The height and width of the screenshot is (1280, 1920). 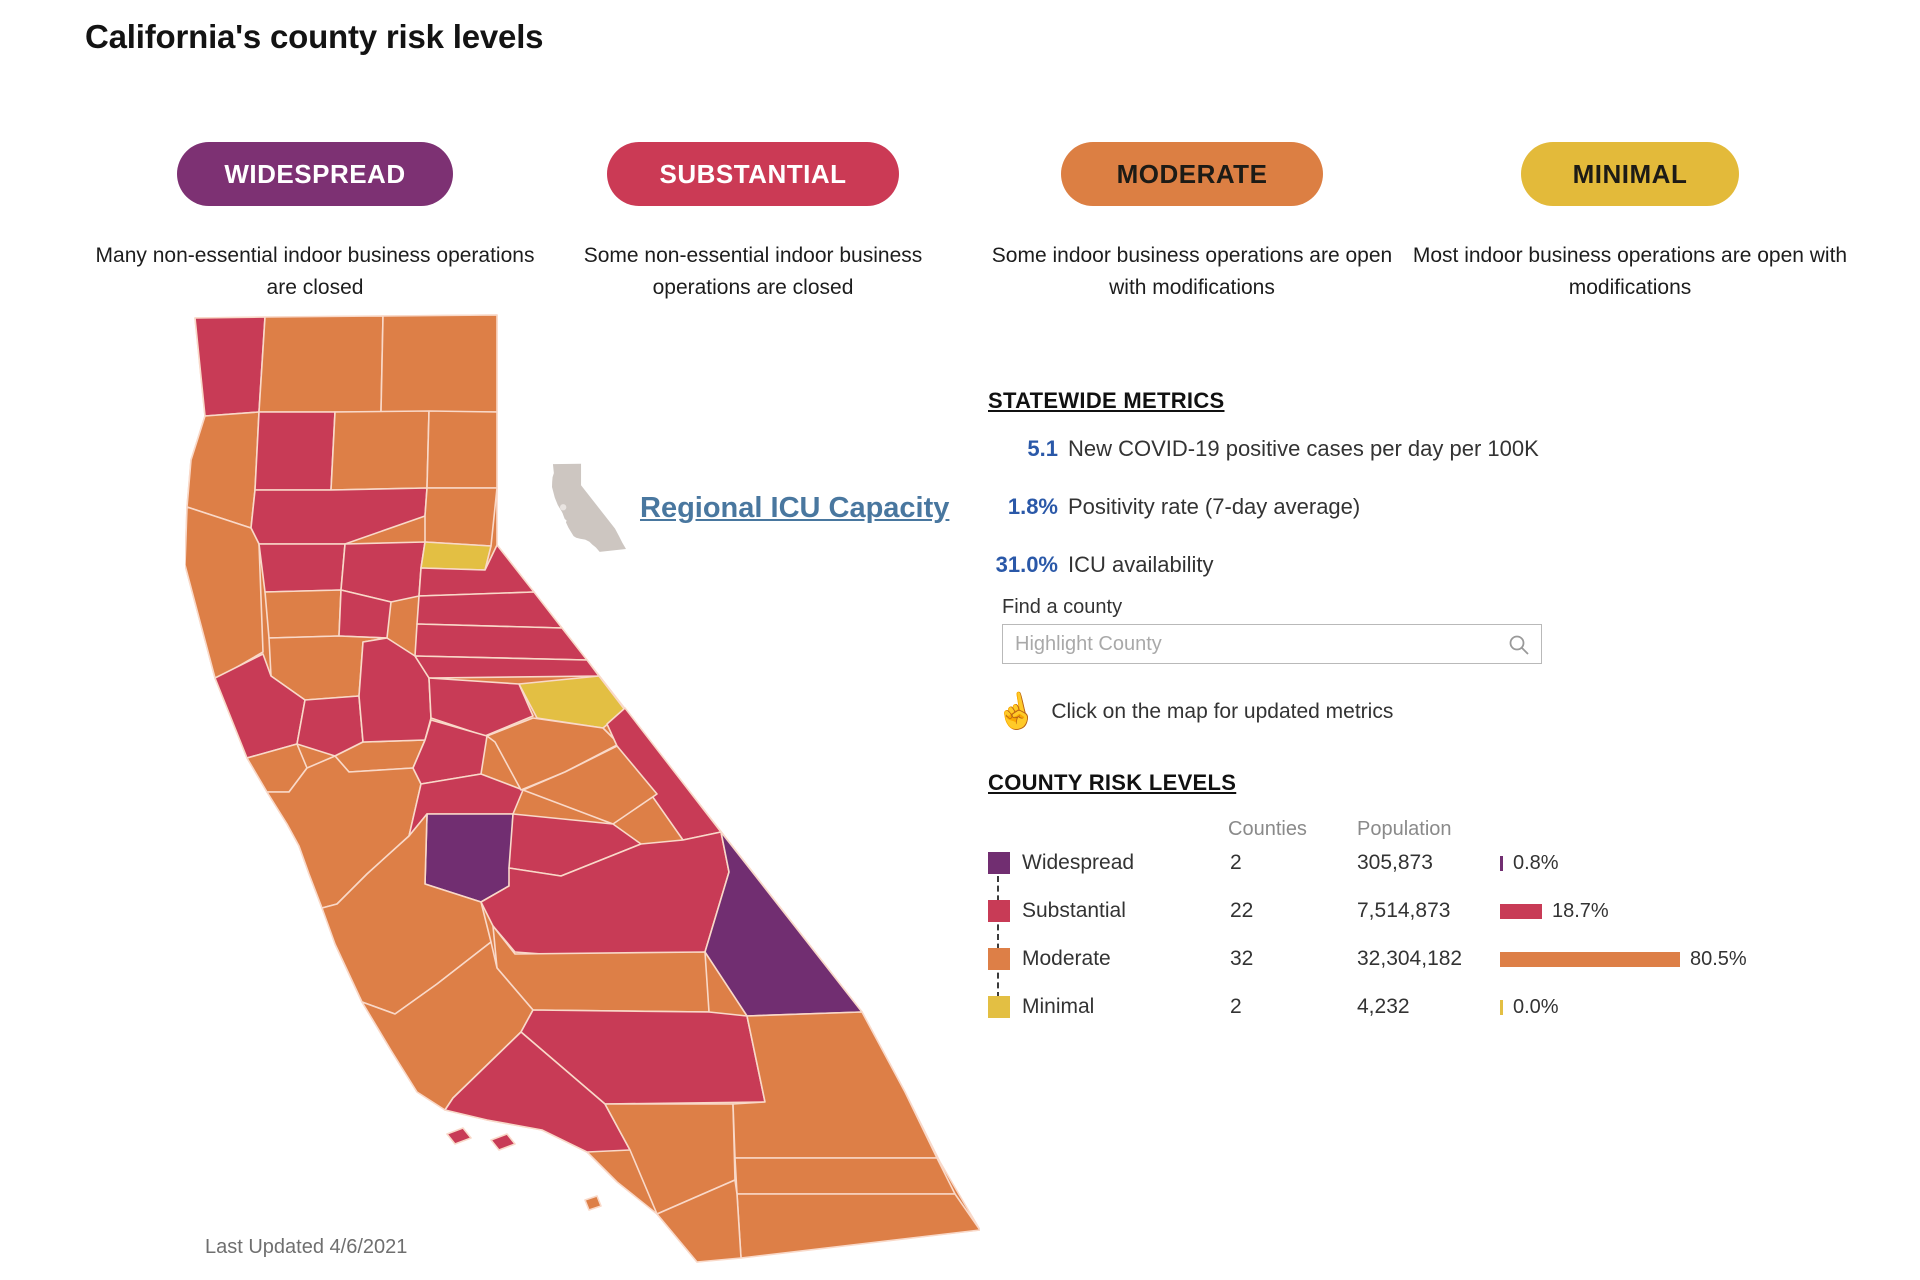 What do you see at coordinates (1590, 959) in the screenshot?
I see `moderate-bar` at bounding box center [1590, 959].